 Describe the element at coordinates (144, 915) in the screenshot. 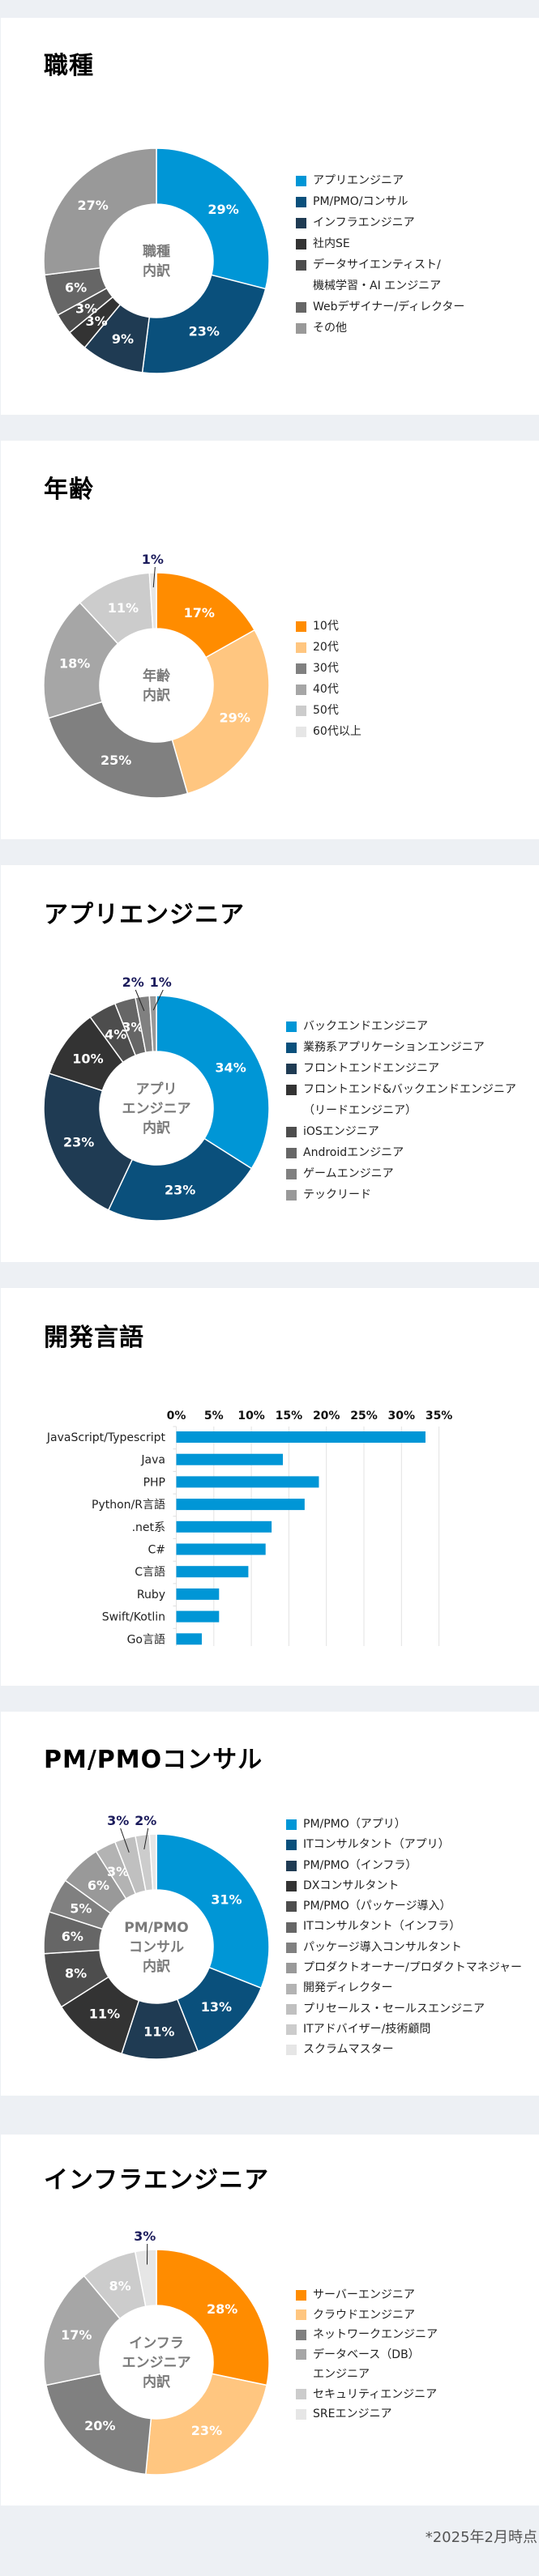

I see `section-title: アプリエンジニア` at that location.